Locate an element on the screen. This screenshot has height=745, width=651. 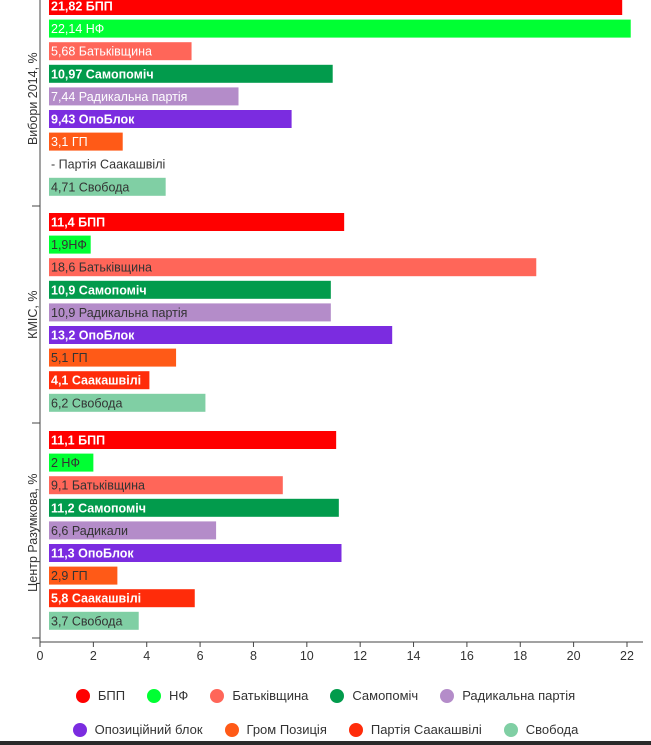
legend-item-opo: Опозиційний блок is located at coordinates (137, 729).